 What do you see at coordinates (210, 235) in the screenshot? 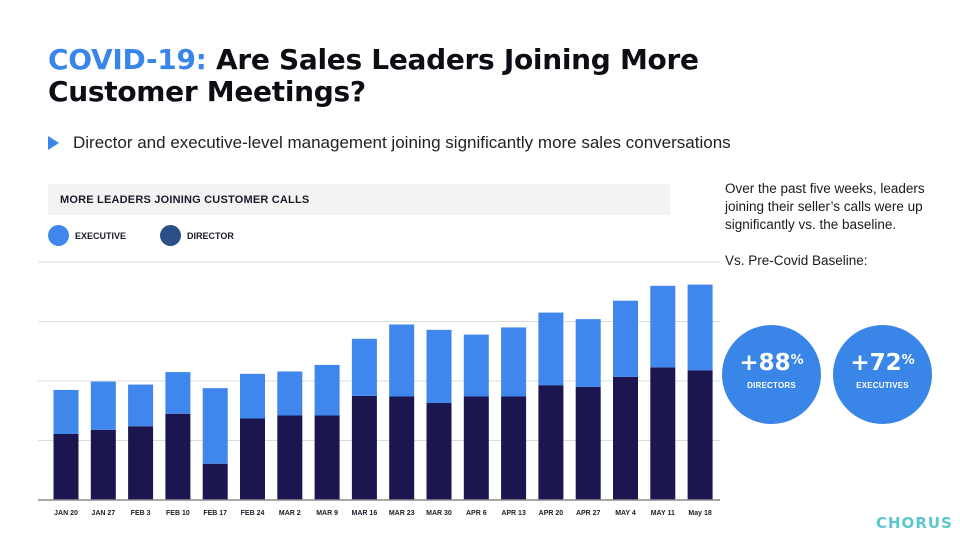
I see `legend-director-label: DIRECTOR` at bounding box center [210, 235].